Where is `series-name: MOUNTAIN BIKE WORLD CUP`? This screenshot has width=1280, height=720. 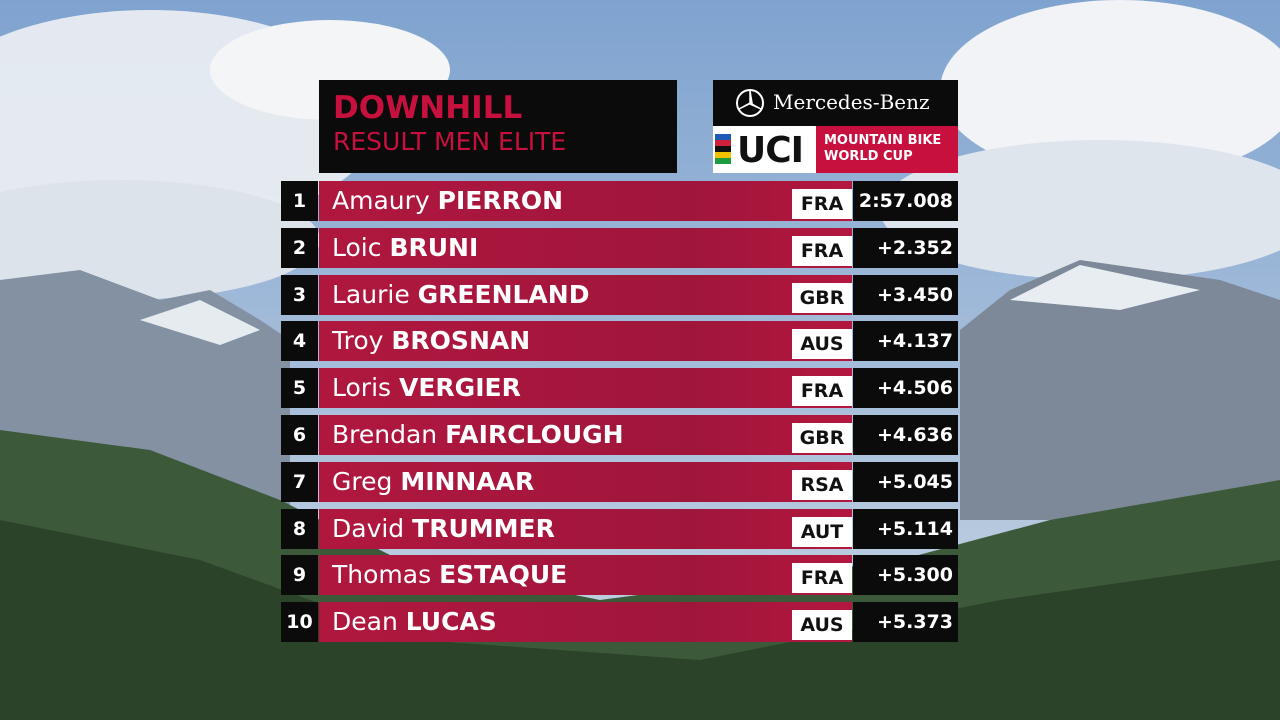
series-name: MOUNTAIN BIKE WORLD CUP is located at coordinates (887, 149).